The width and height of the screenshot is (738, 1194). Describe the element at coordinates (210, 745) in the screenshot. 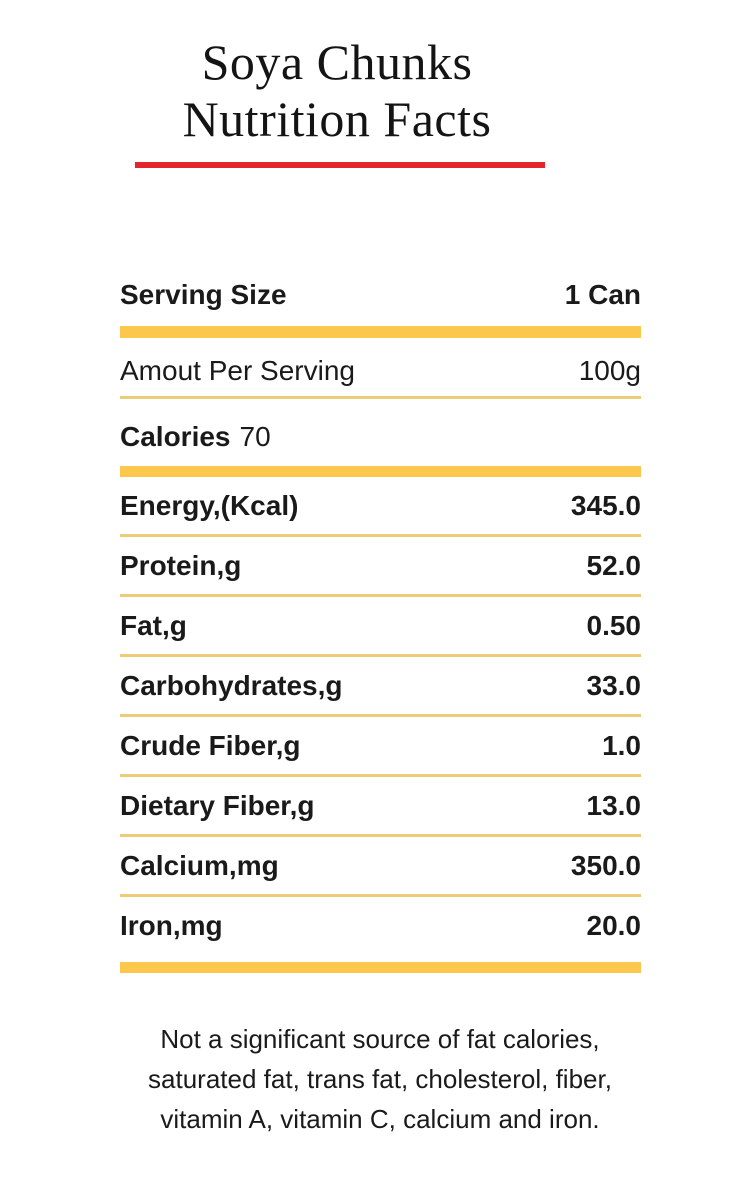

I see `nutrient-label: Crude Fiber,g` at that location.